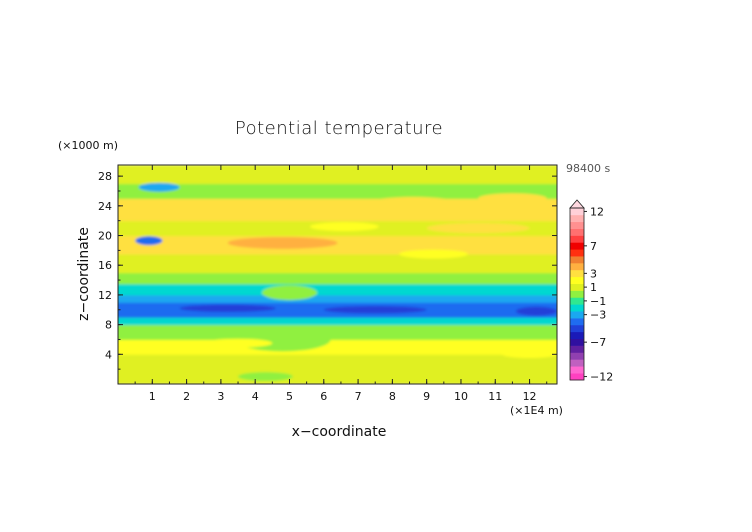 The height and width of the screenshot is (532, 752). I want to click on y-tick-label: 24, so click(105, 206).